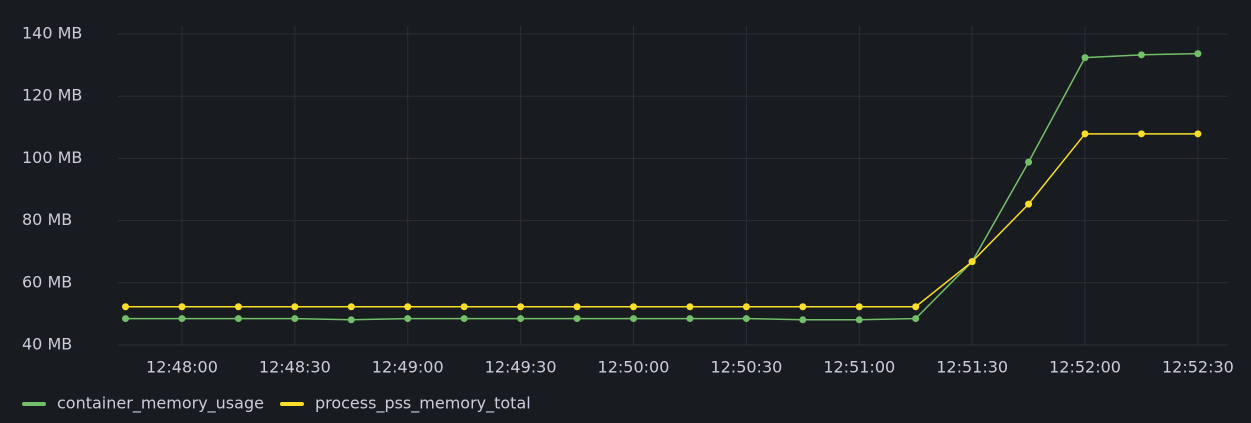  I want to click on y-tick-label: 80 MB, so click(47, 219).